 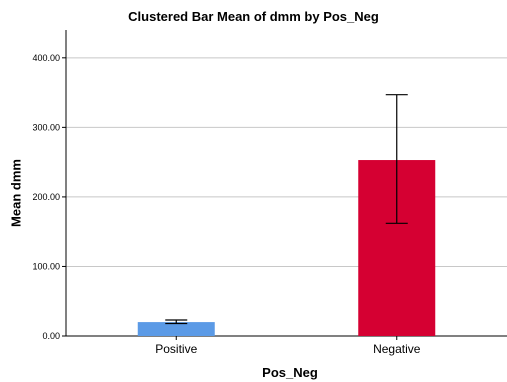 I want to click on y-tick-label: 400.00, so click(x=46, y=58).